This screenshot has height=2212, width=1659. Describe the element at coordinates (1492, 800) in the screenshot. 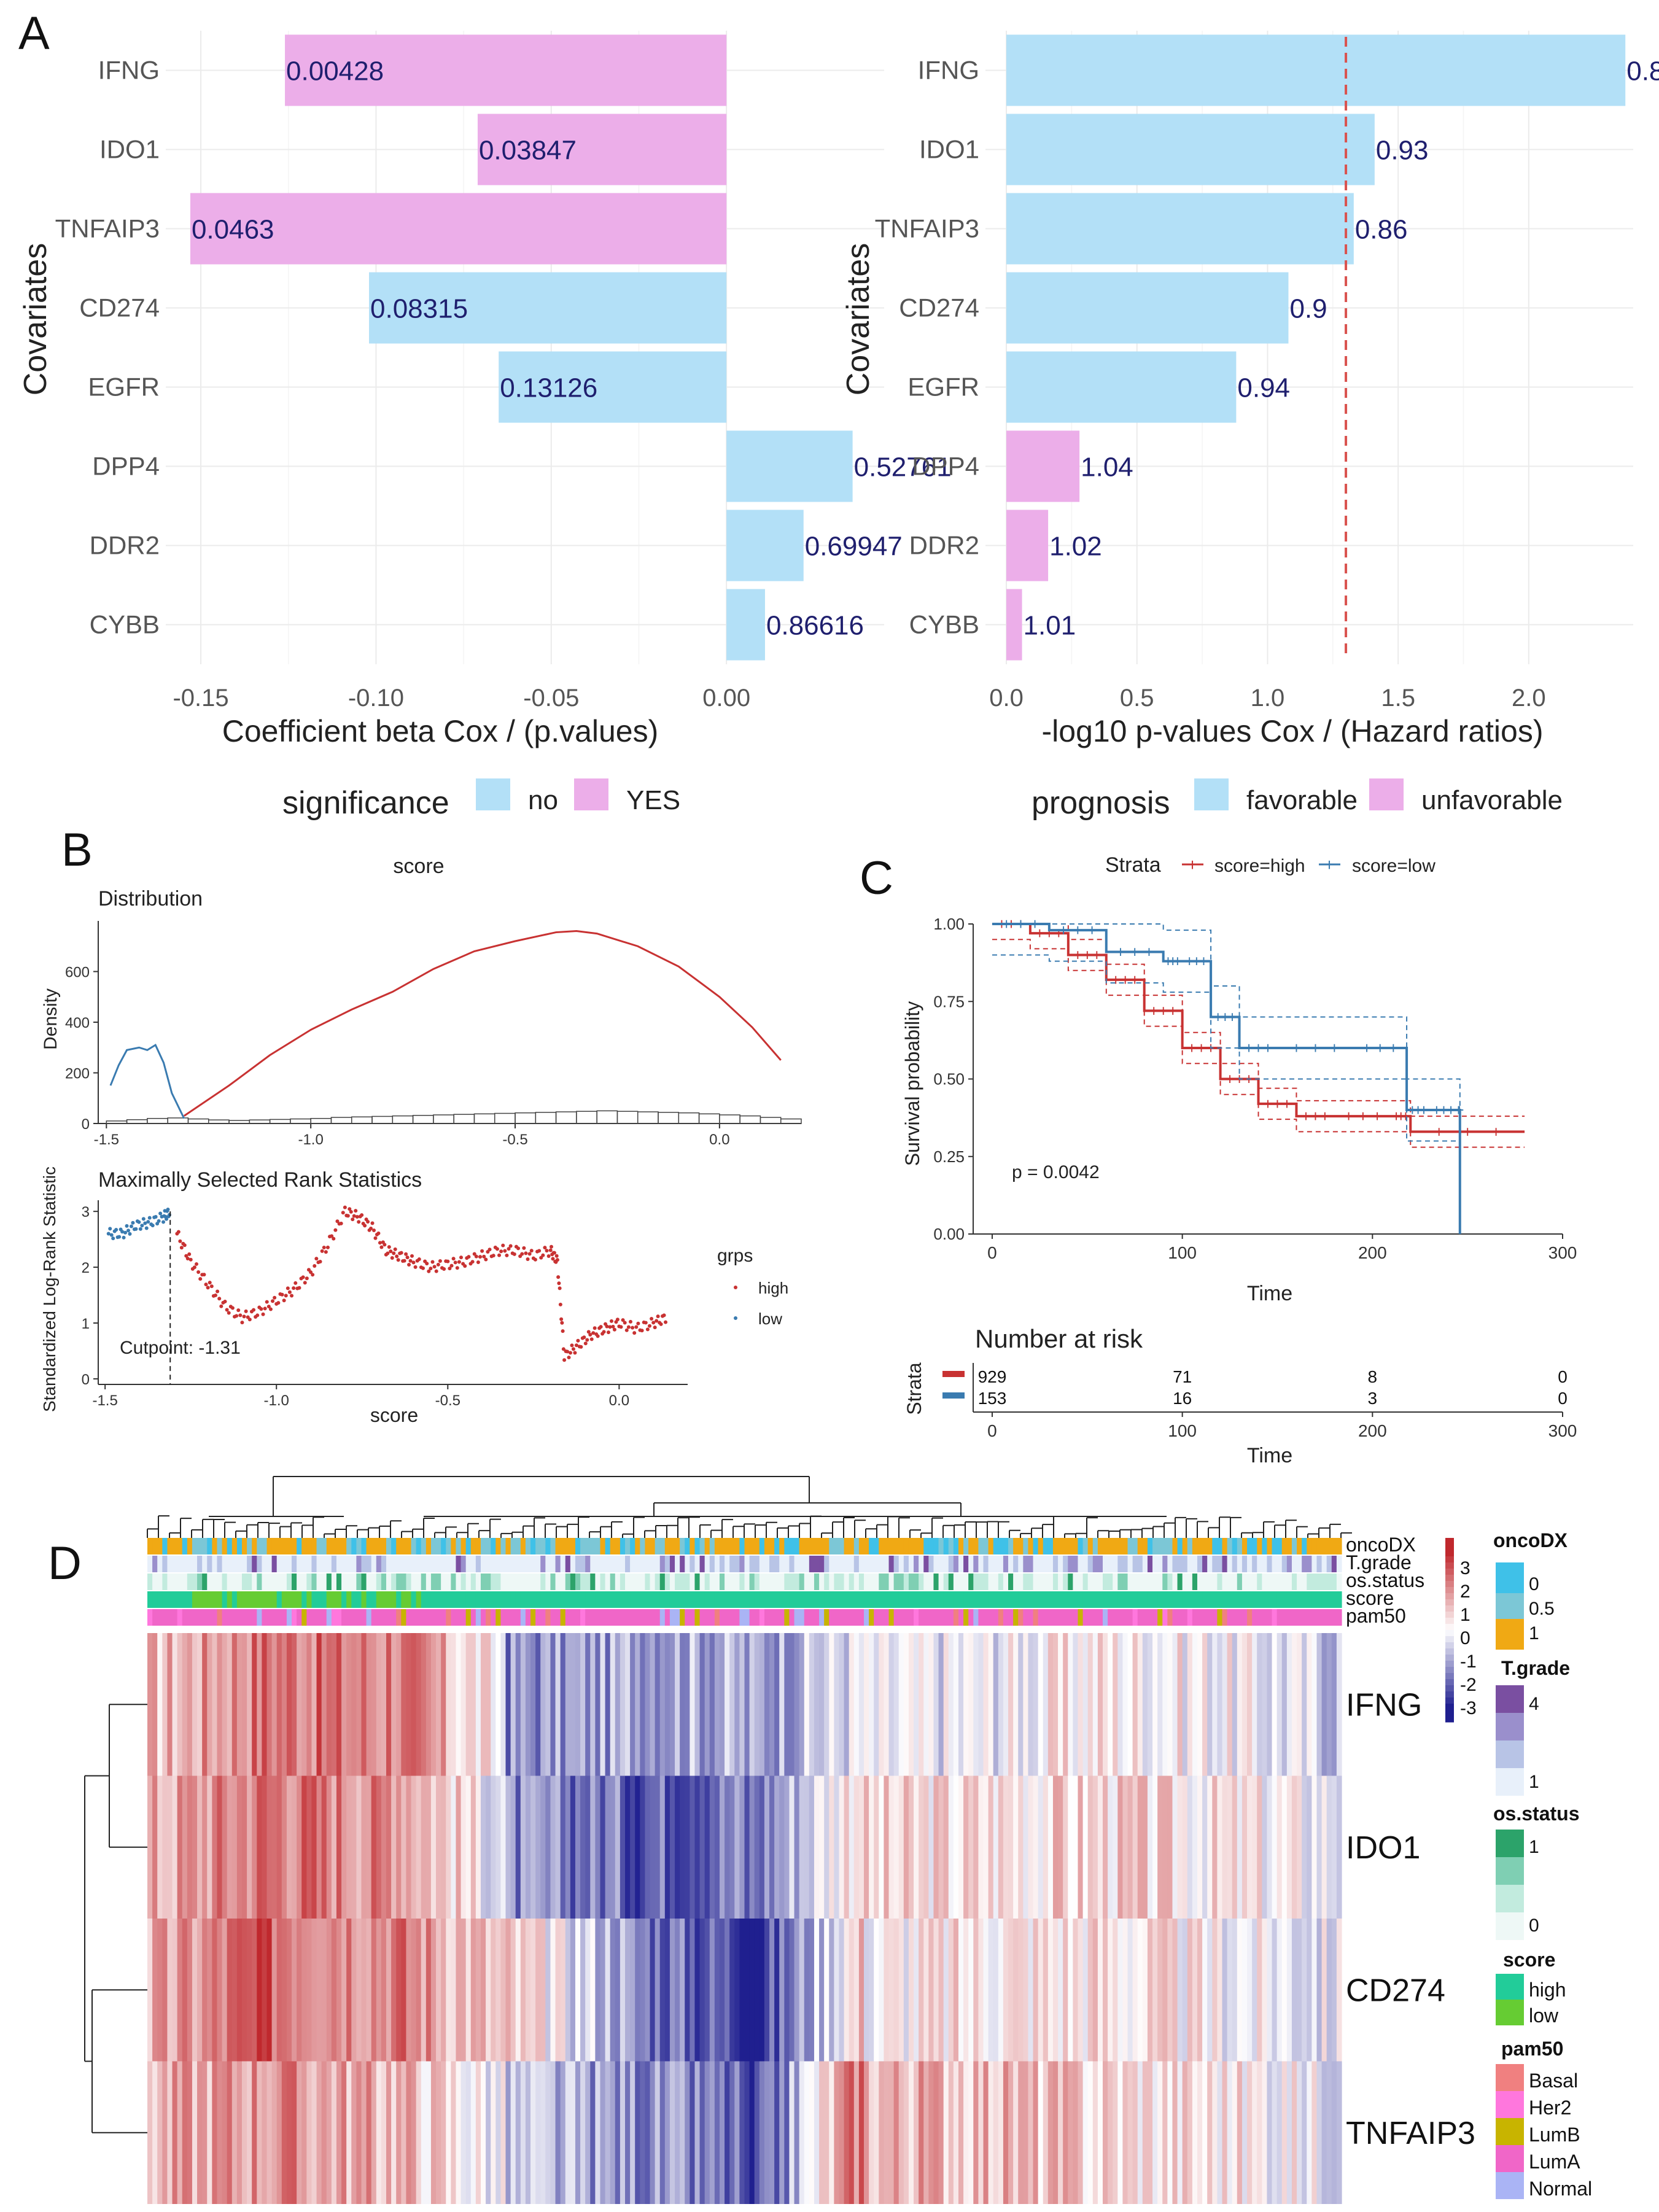

I see `legend-unfavorable-label: unfavorable` at that location.